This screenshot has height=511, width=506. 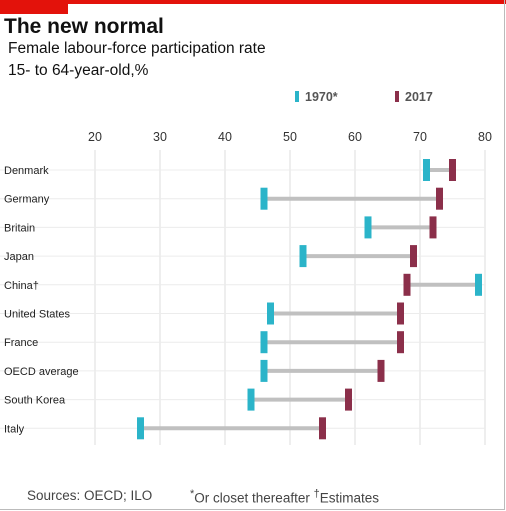 What do you see at coordinates (84, 26) in the screenshot?
I see `chart-title: The new normal` at bounding box center [84, 26].